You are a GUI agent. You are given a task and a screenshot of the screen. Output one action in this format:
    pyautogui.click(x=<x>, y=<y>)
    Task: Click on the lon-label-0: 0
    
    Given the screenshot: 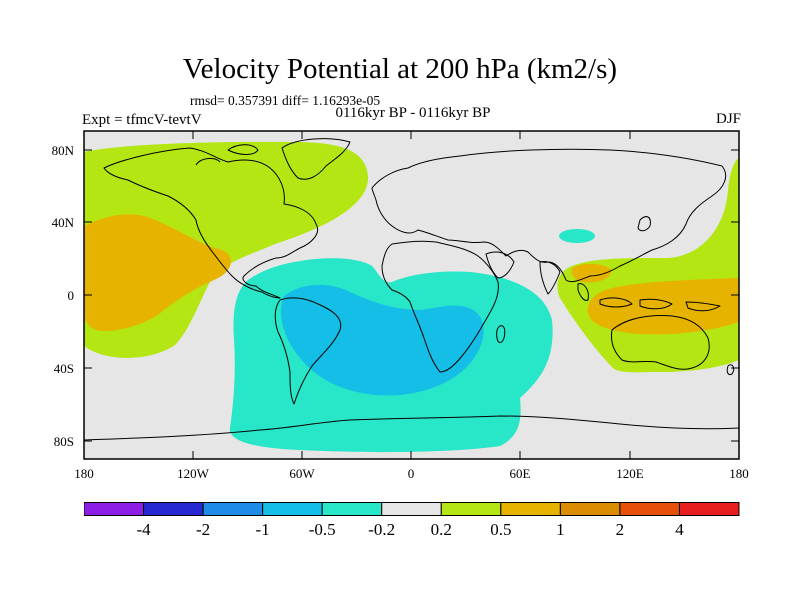 What is the action you would take?
    pyautogui.click(x=411, y=473)
    